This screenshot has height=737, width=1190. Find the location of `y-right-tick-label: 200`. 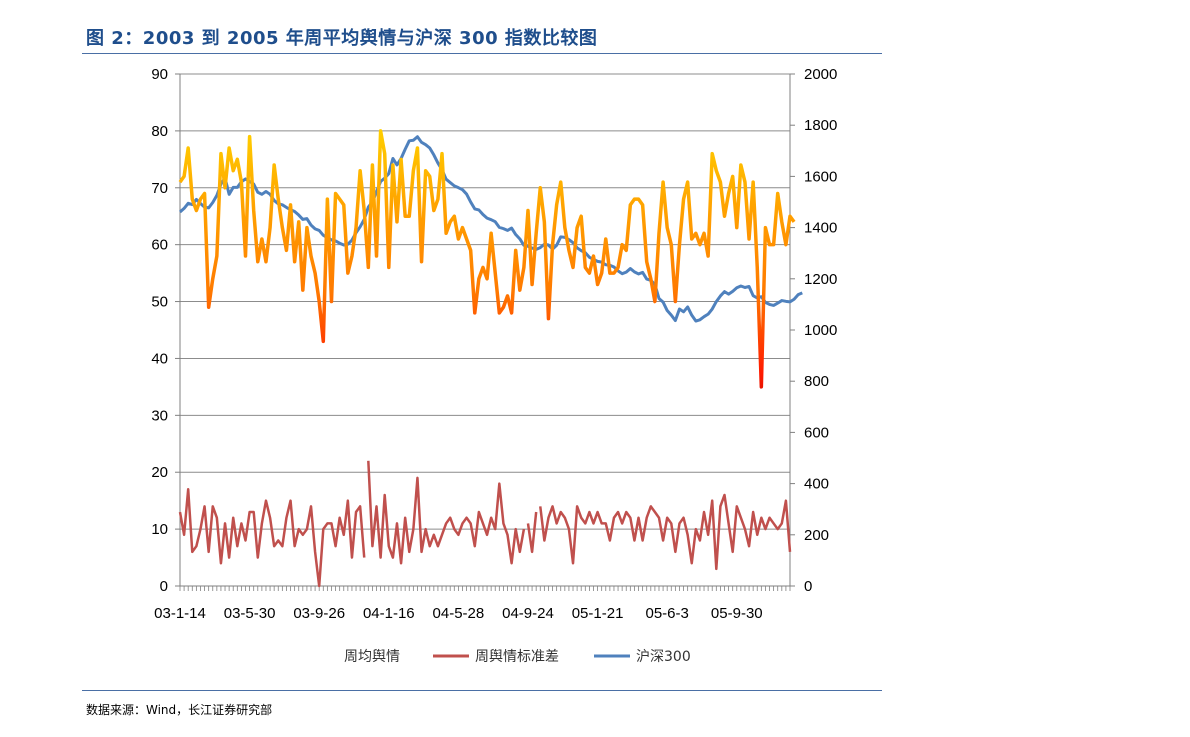

y-right-tick-label: 200 is located at coordinates (816, 535).